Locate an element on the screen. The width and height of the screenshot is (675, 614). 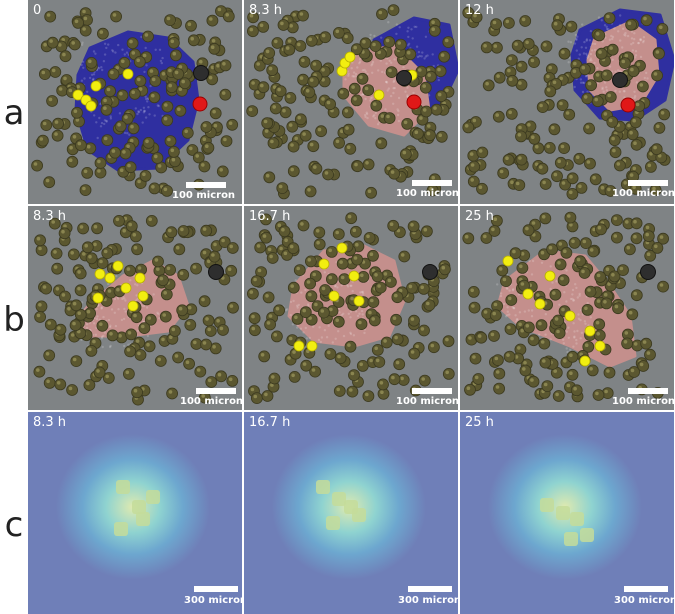
red-cell is located at coordinates (200, 104).